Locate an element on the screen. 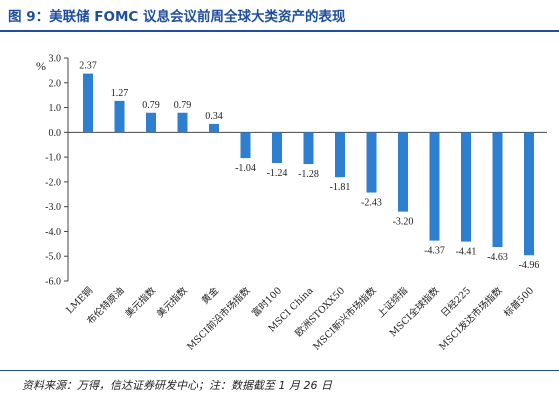 The width and height of the screenshot is (559, 400). y-ticks: 3.0 2.0 1.0 0.0 -1.0 -2.0 -3.0 -4.0 -5.0 -6.0 is located at coordinates (56, 171).